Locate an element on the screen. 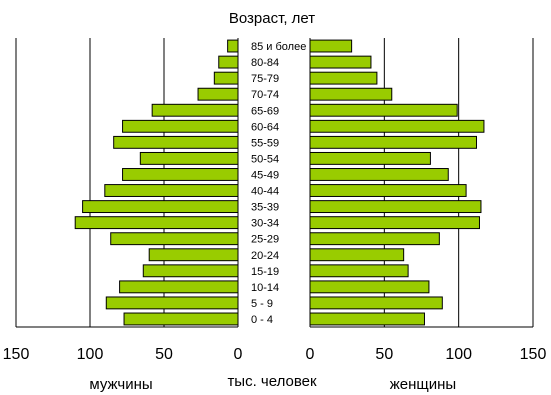 This screenshot has height=395, width=551. age-group-label: 50-54 is located at coordinates (265, 159).